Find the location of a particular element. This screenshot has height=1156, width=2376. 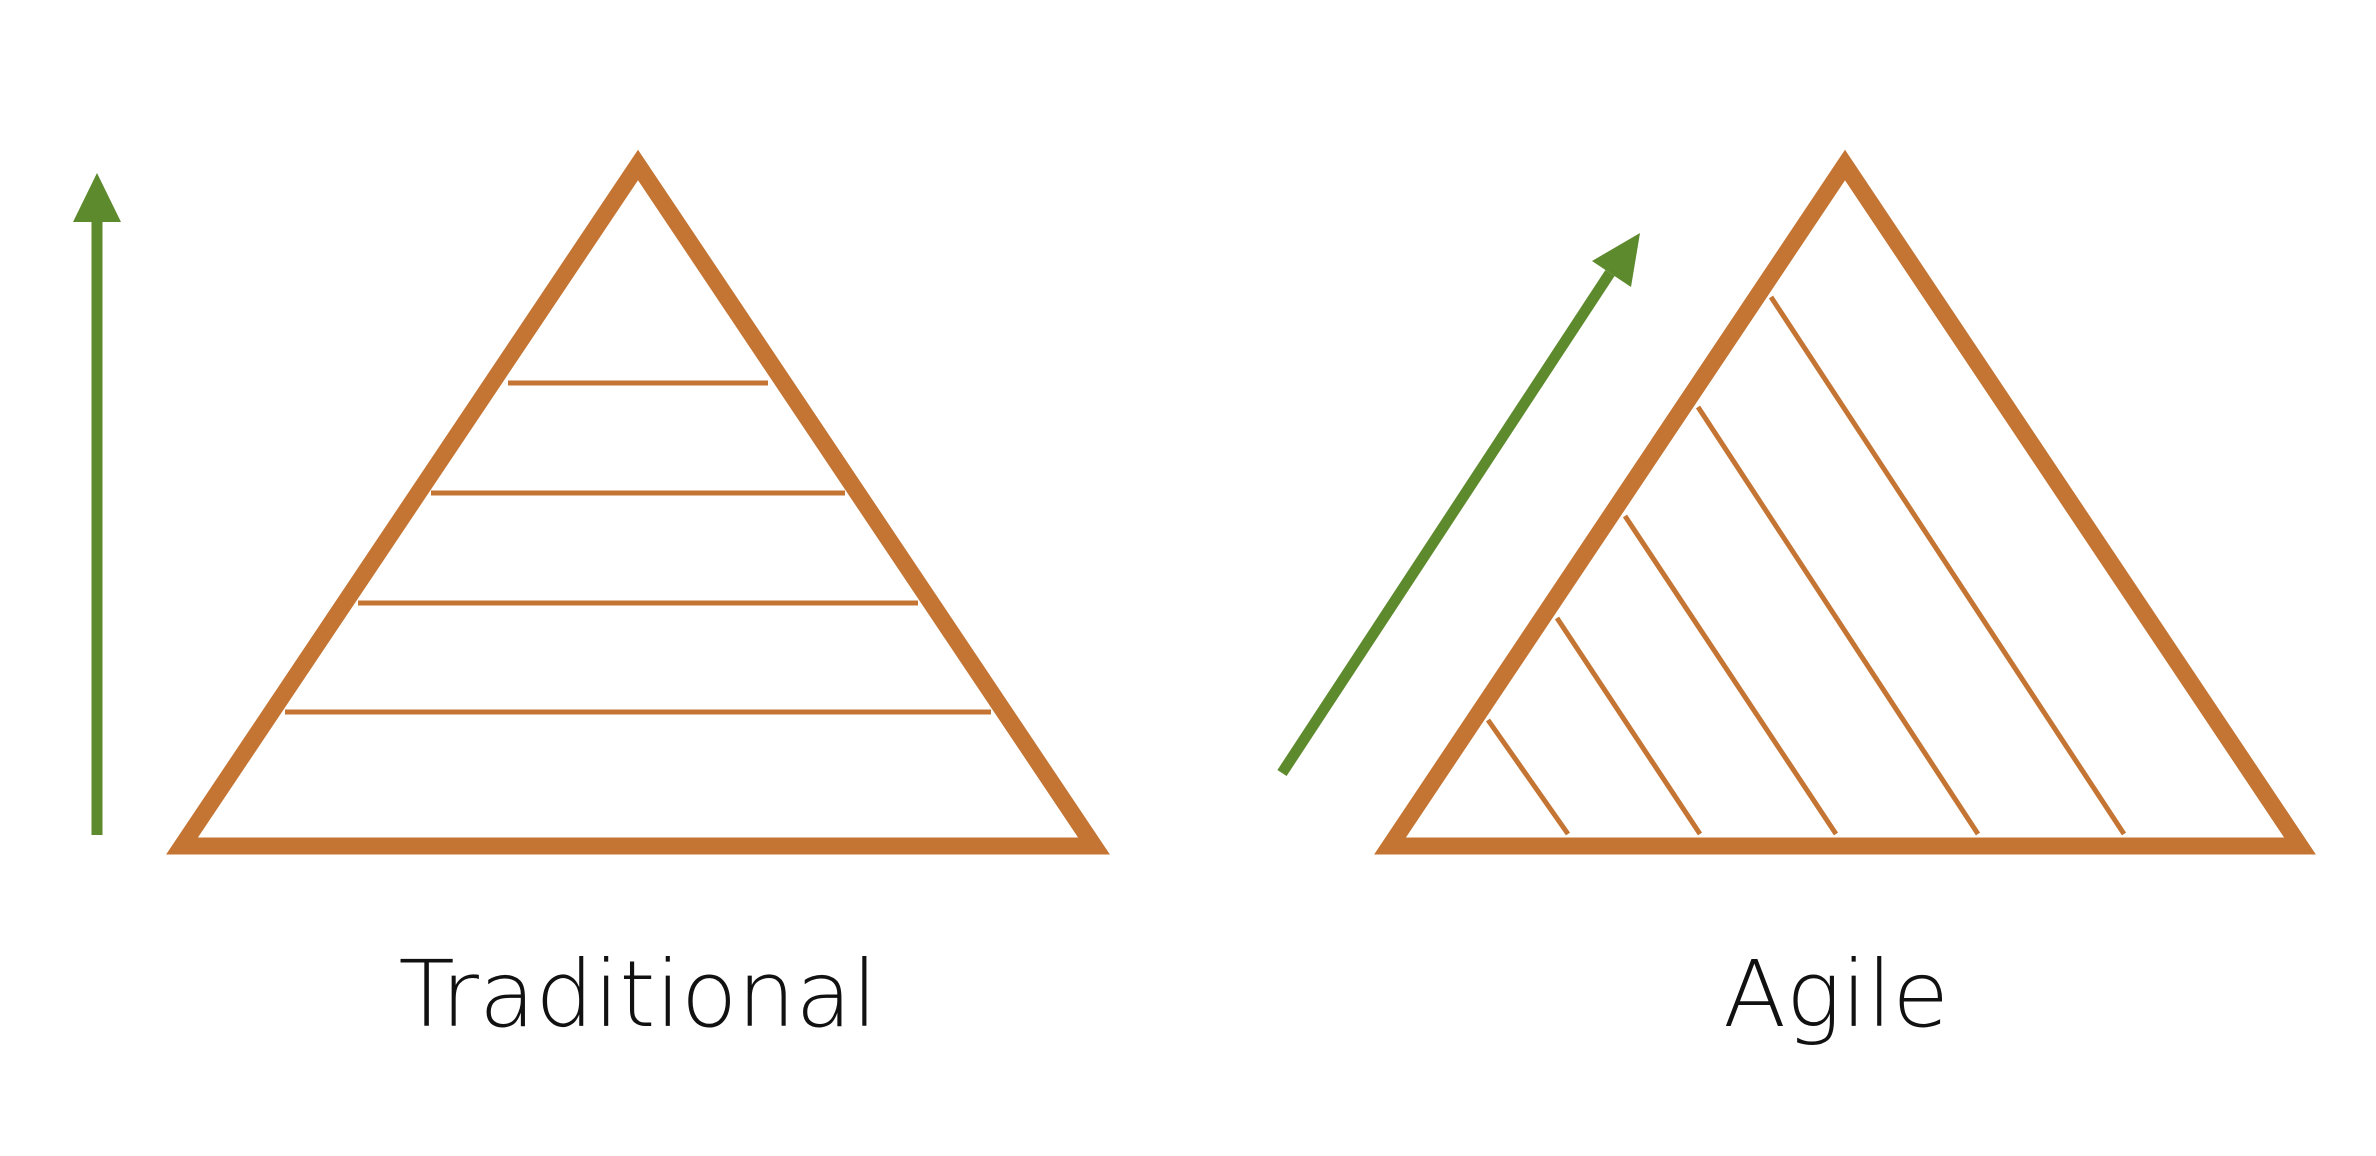

agile-layer-lines is located at coordinates (1806, 565).